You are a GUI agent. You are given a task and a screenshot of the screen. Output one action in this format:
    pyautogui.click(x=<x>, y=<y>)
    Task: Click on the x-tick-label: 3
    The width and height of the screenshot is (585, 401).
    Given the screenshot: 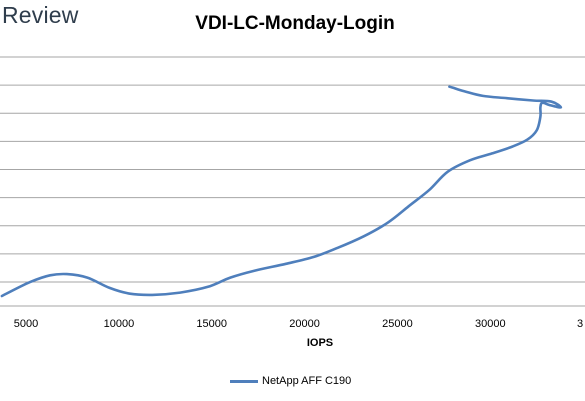 What is the action you would take?
    pyautogui.click(x=580, y=324)
    